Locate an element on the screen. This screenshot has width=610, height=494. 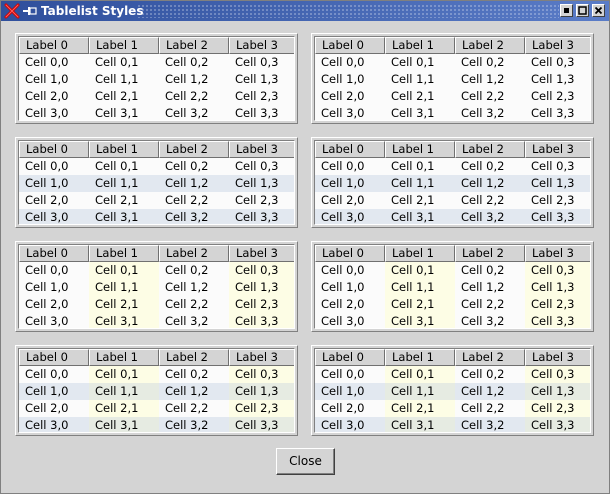
app-x-icon is located at coordinates (12, 11).